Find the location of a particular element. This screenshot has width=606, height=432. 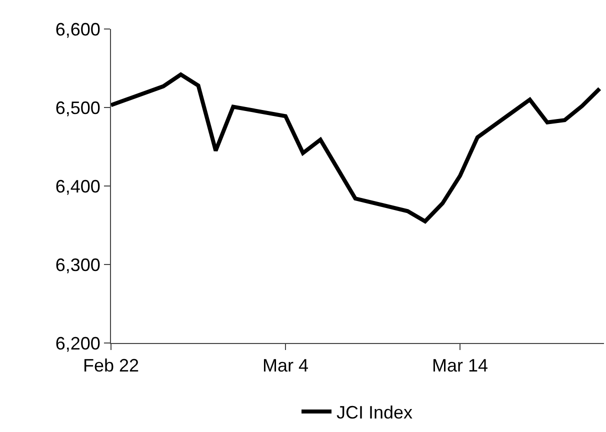

y-tick-label: 6,300 is located at coordinates (77, 264).